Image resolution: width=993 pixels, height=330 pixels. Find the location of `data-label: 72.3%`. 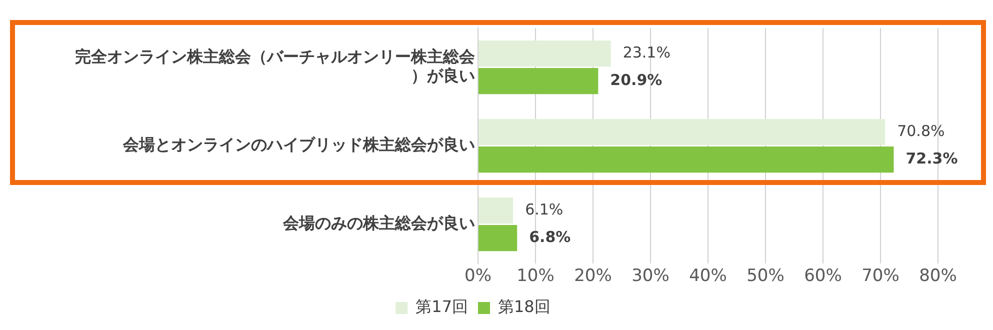

data-label: 72.3% is located at coordinates (932, 158).